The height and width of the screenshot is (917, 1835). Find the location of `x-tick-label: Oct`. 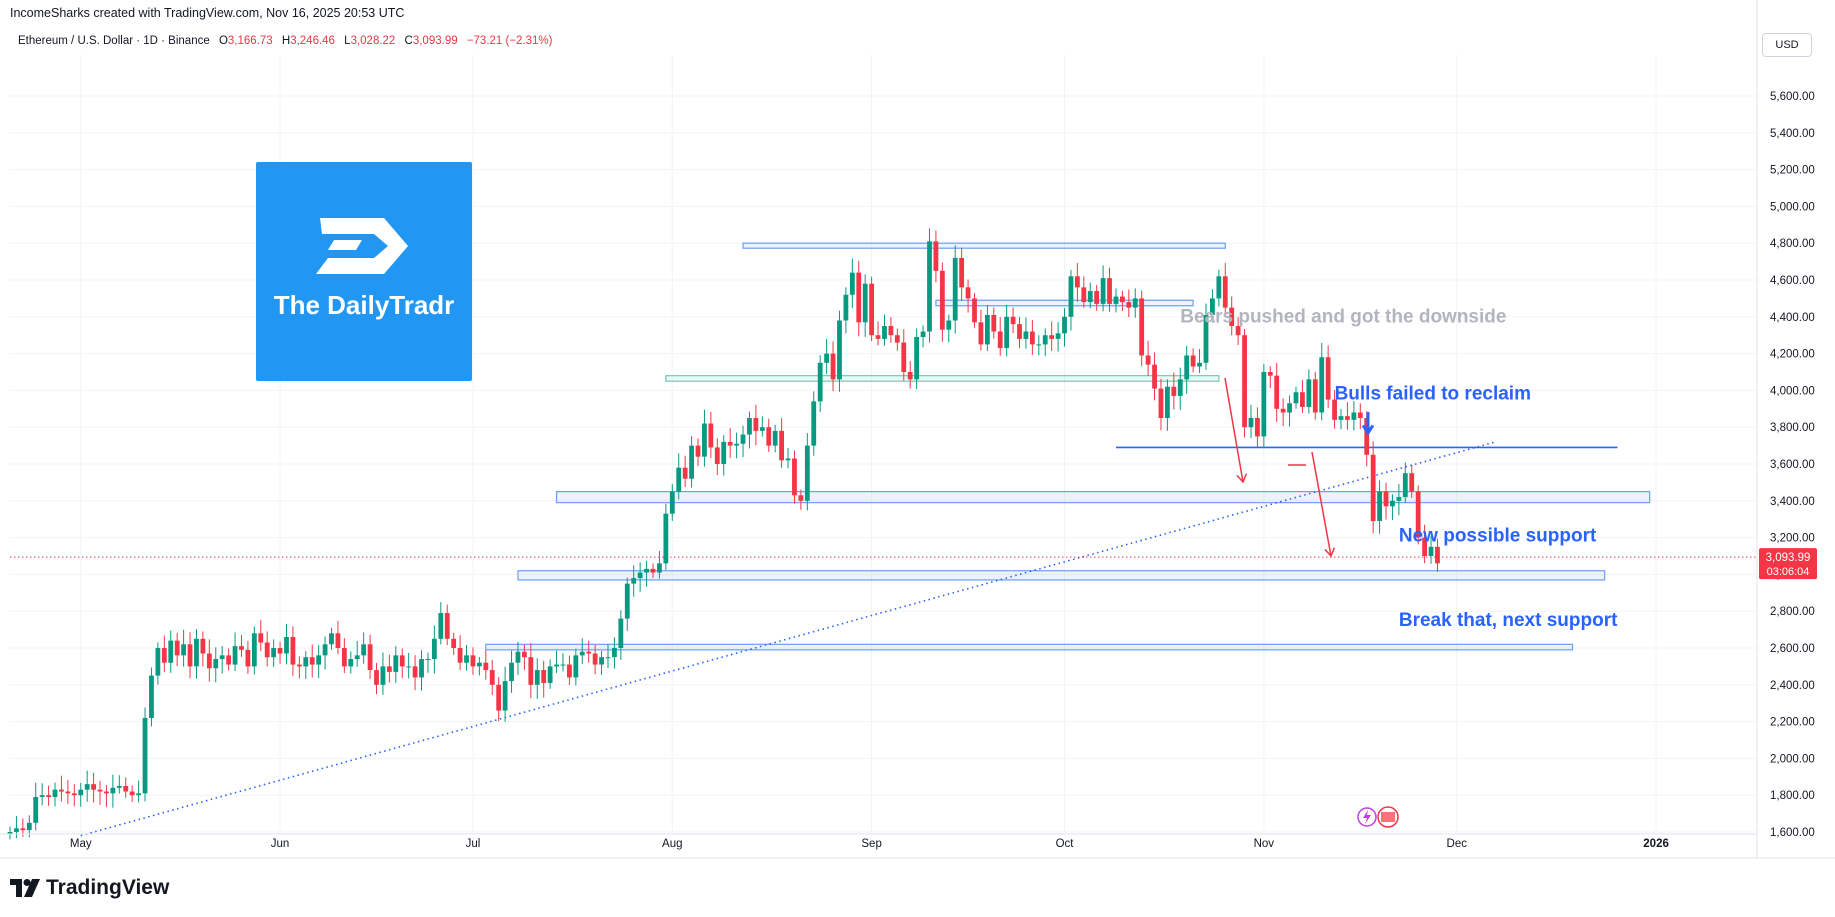

x-tick-label: Oct is located at coordinates (1065, 844).